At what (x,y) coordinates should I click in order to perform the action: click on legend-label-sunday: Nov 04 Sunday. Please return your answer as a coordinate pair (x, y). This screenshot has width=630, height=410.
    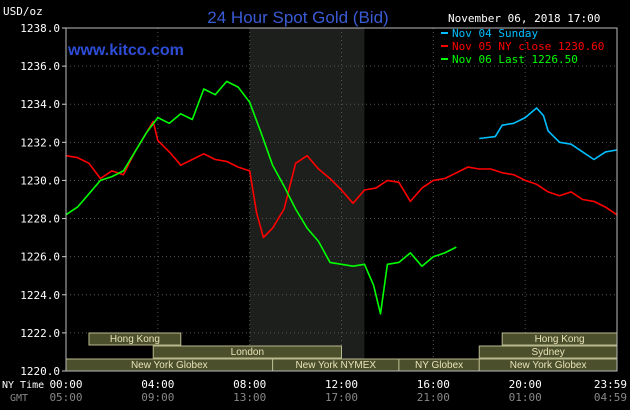
    Looking at the image, I should click on (495, 33).